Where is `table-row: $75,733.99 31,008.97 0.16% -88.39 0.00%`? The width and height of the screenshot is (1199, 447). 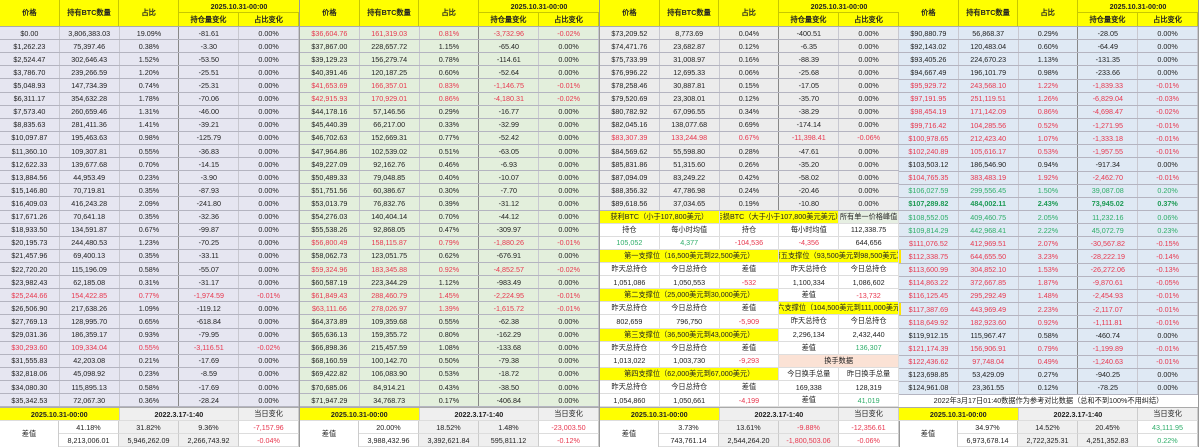
table-row: $75,733.99 31,008.97 0.16% -88.39 0.00% is located at coordinates (749, 60).